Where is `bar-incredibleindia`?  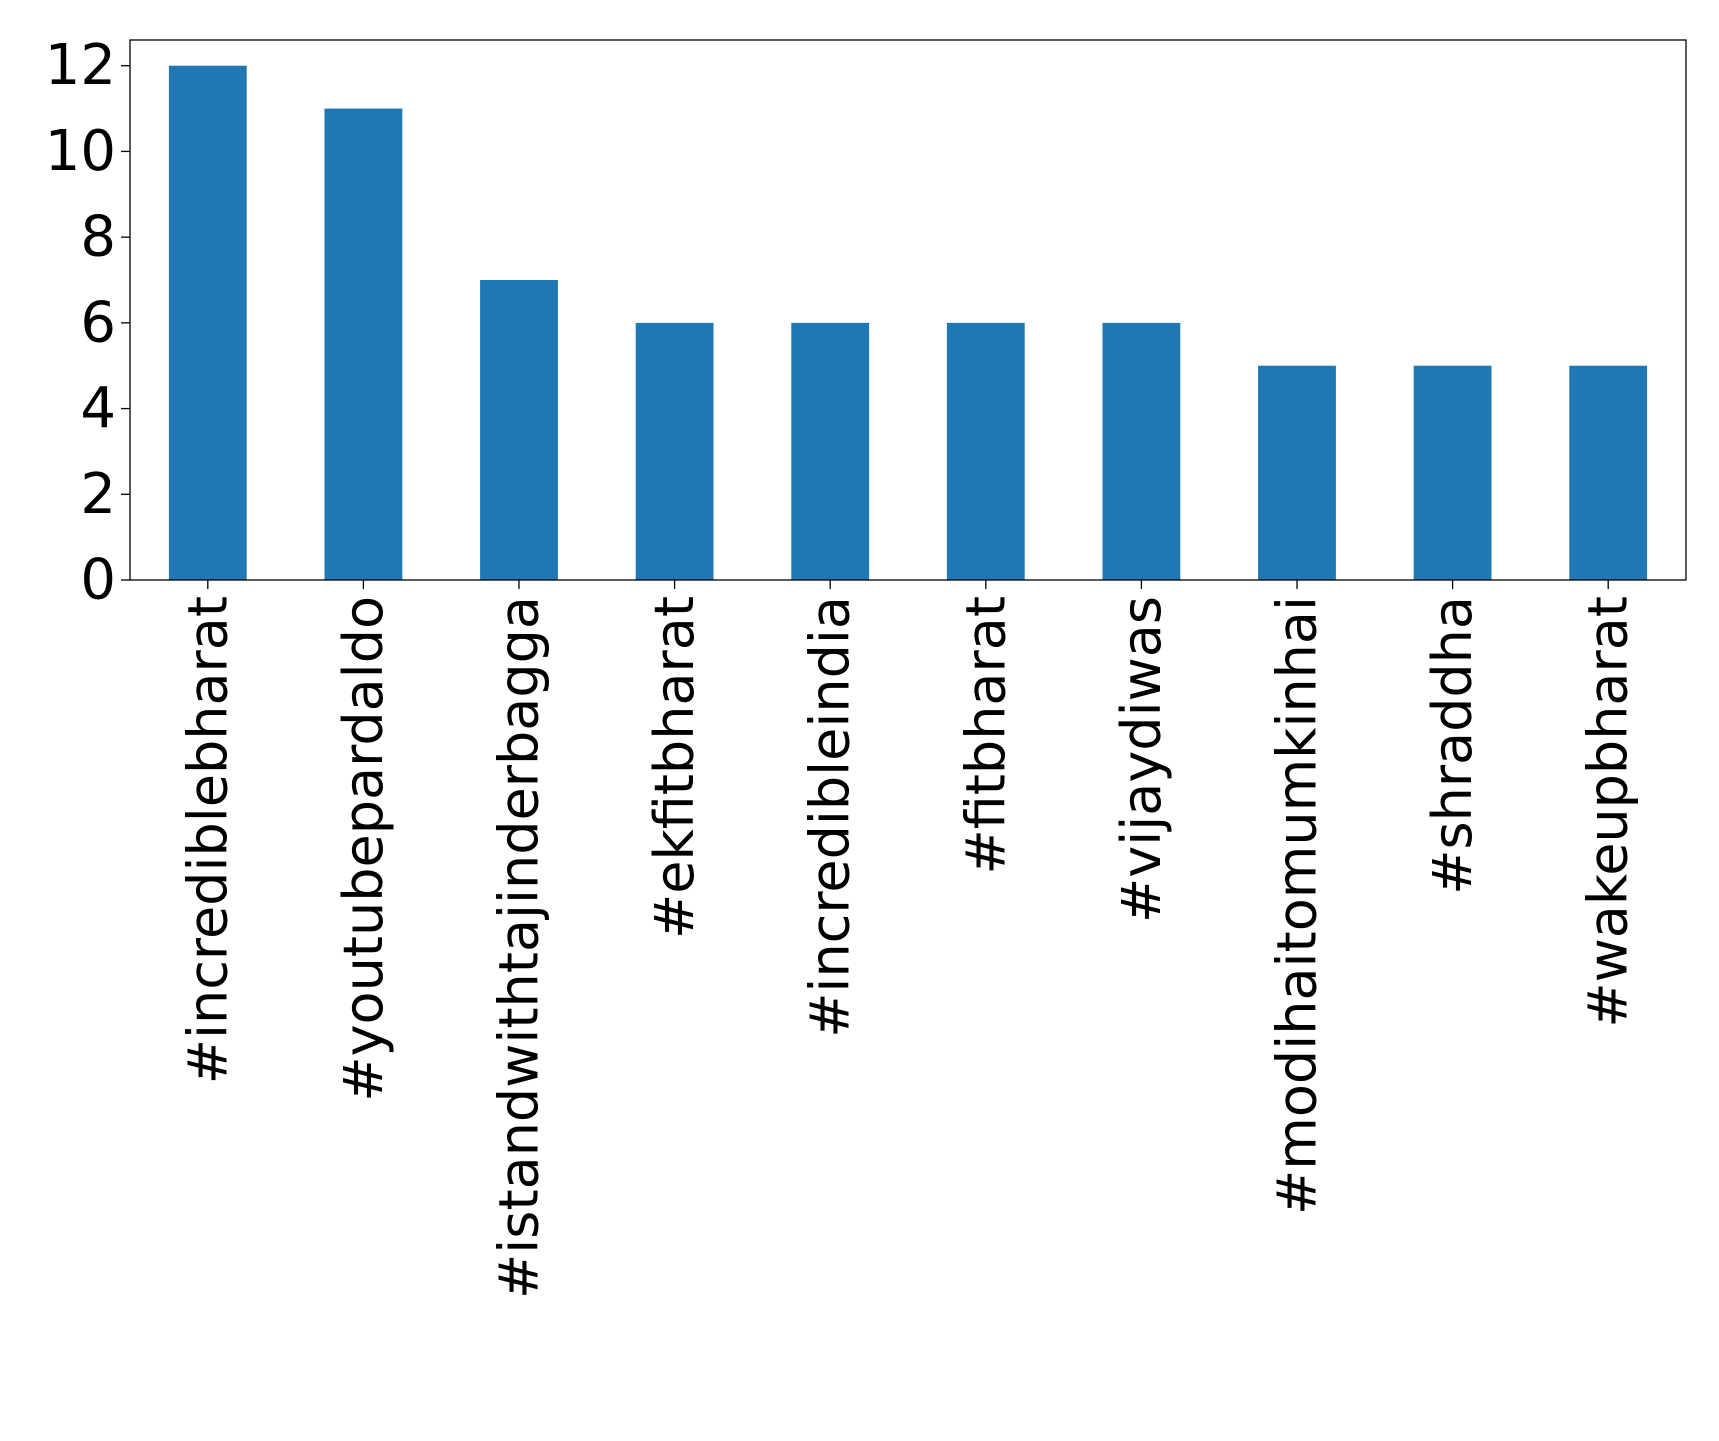
bar-incredibleindia is located at coordinates (830, 451).